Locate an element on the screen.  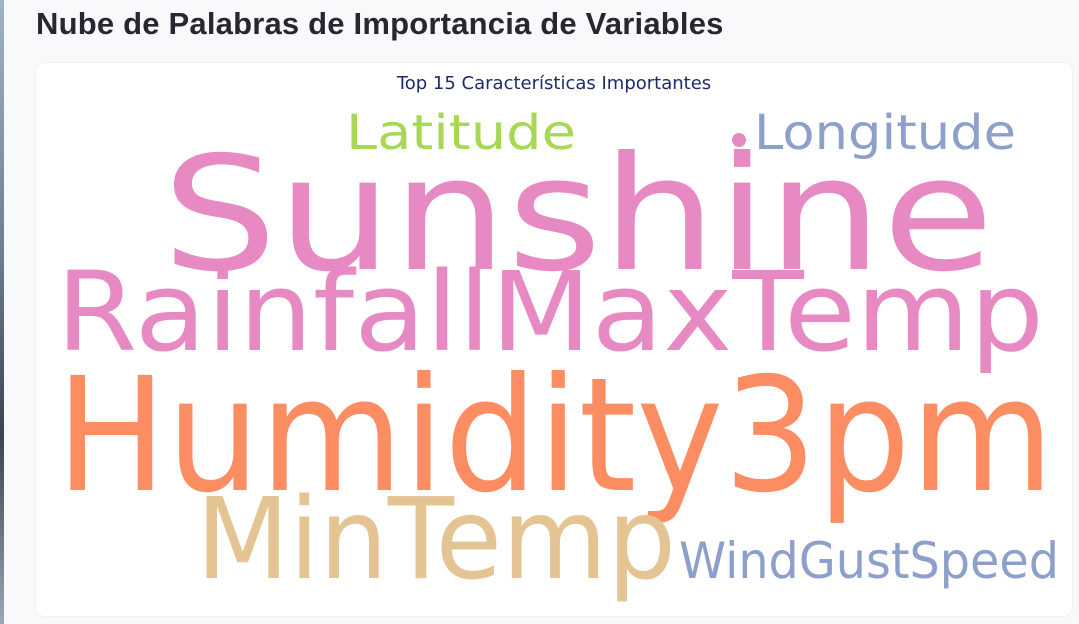
word-mintemp: MinTemp is located at coordinates (436, 540).